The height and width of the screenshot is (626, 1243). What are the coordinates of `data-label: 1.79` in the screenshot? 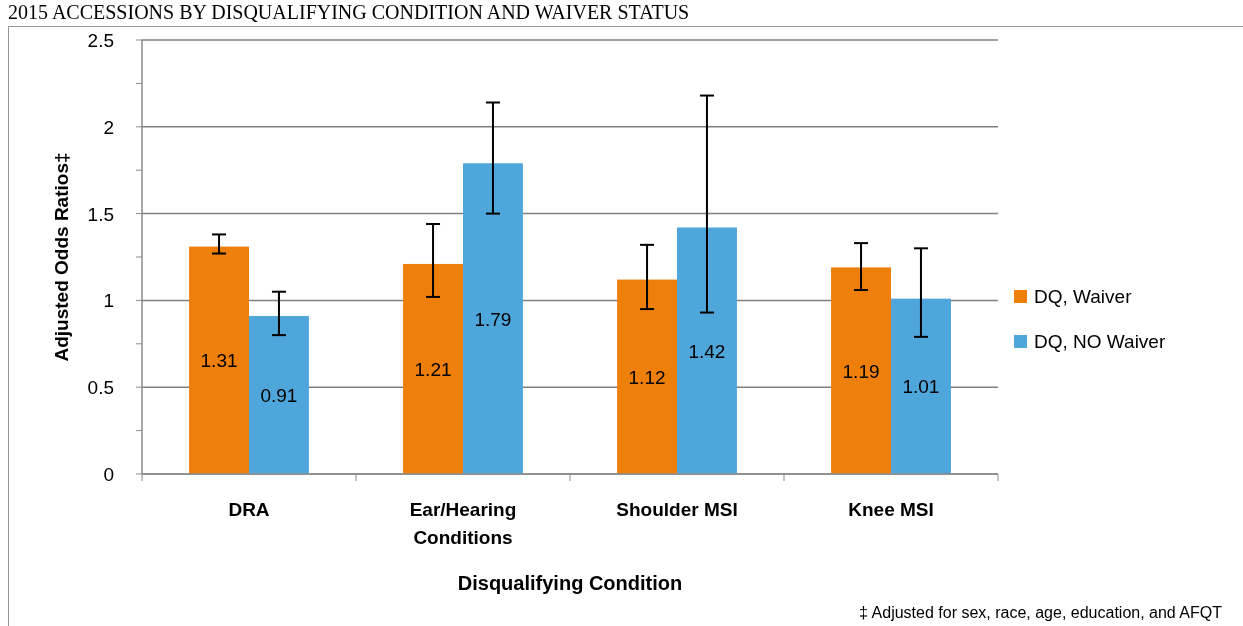 It's located at (493, 319).